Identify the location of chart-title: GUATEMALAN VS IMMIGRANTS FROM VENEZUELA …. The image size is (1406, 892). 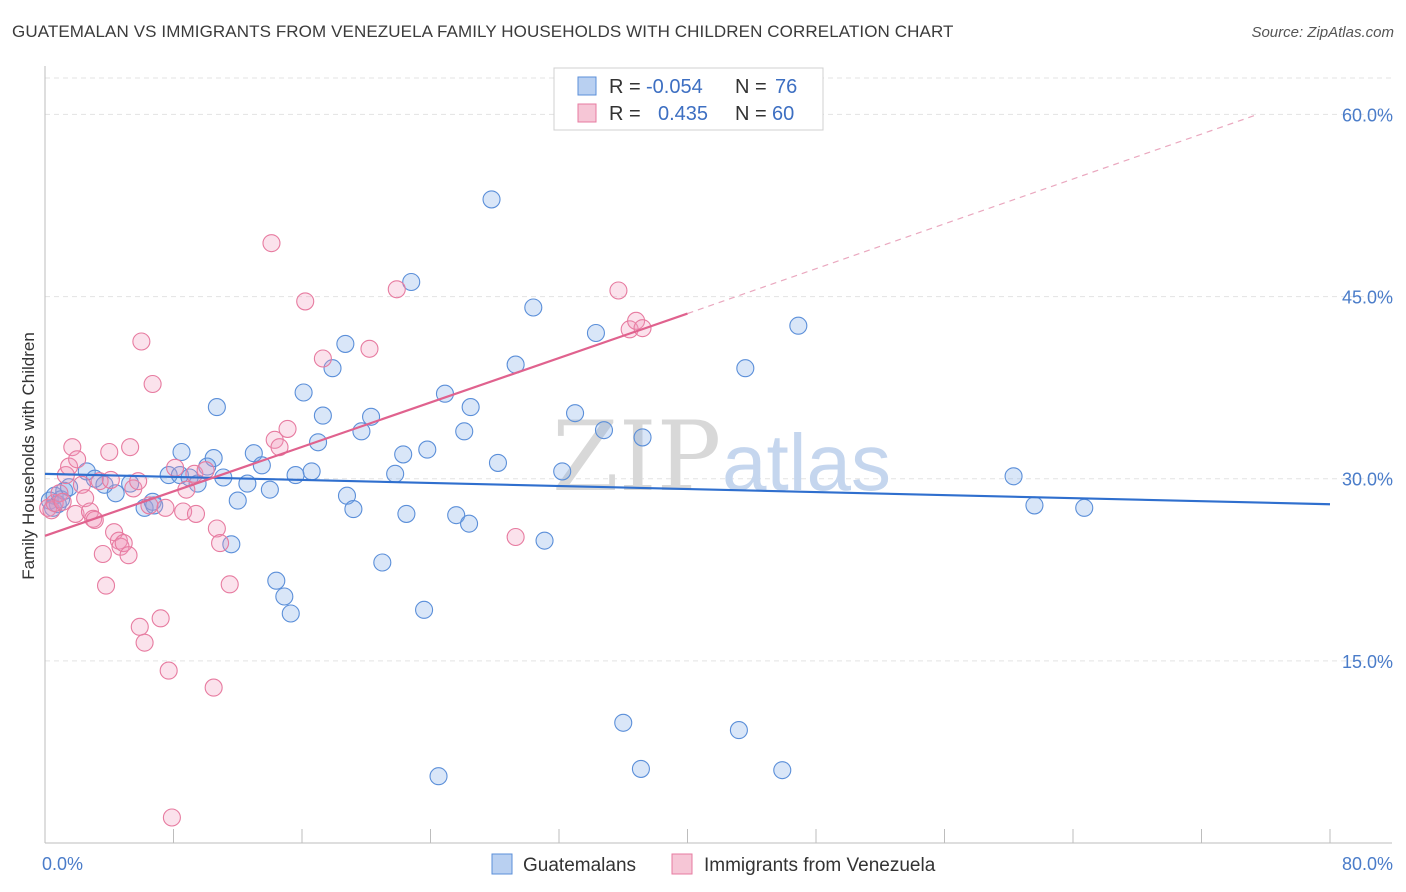
(483, 31).